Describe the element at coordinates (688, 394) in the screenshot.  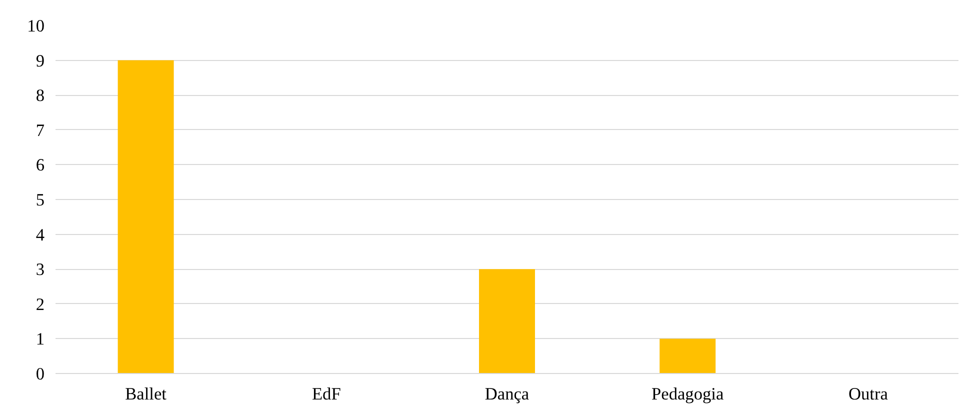
I see `x-tick-label: Pedagogia` at that location.